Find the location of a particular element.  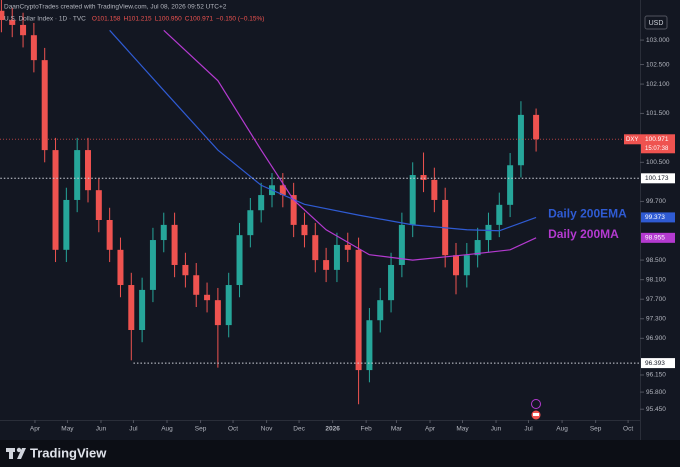

brand-logo is located at coordinates (16, 453).